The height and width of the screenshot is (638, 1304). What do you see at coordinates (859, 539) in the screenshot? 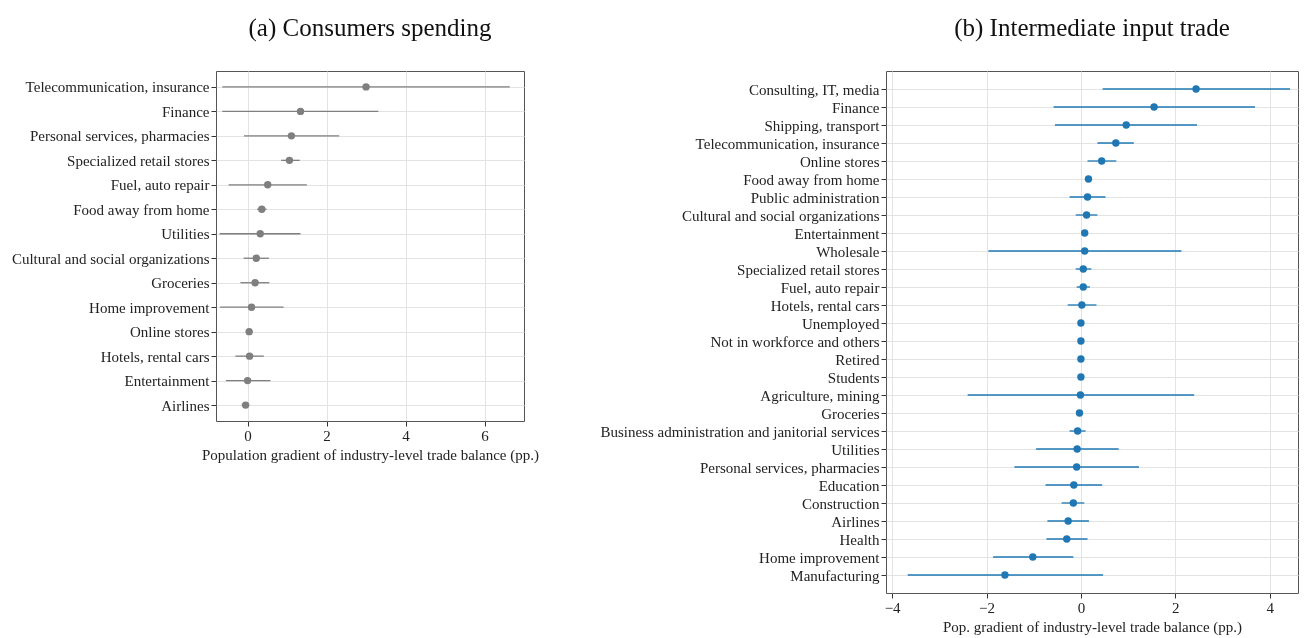
I see `y-tick-label: Health` at bounding box center [859, 539].